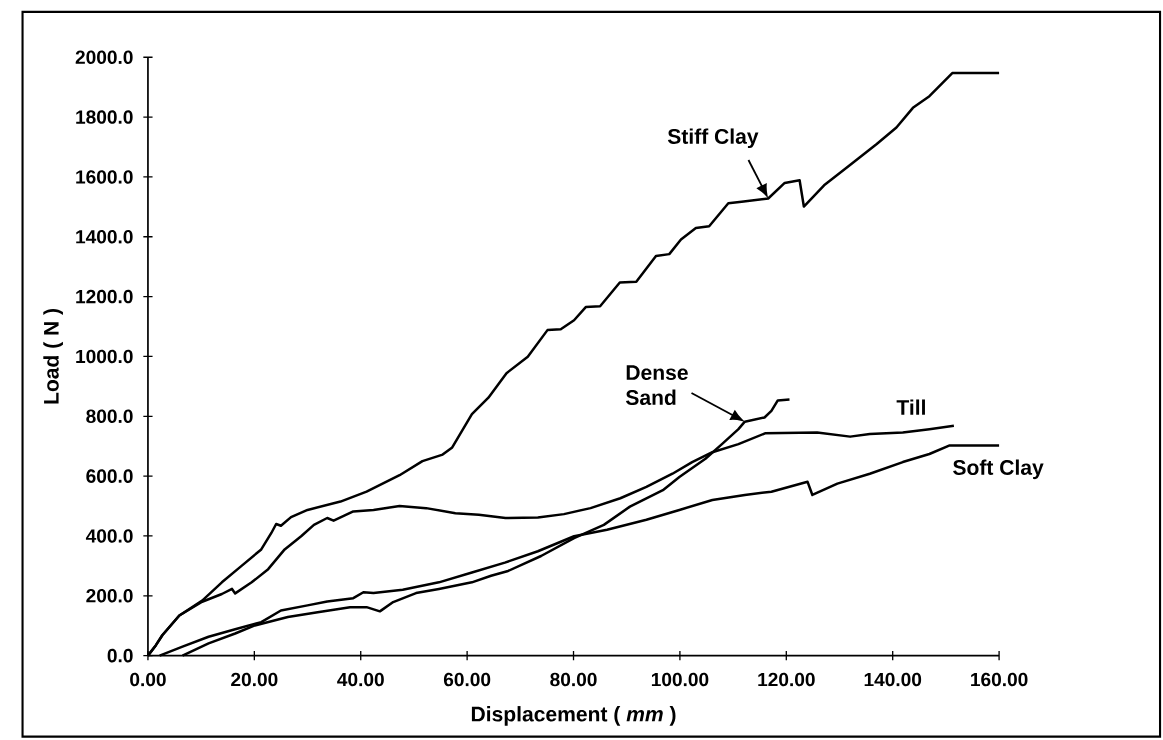 This screenshot has width=1163, height=740. I want to click on x-tick-label: 100.00, so click(680, 680).